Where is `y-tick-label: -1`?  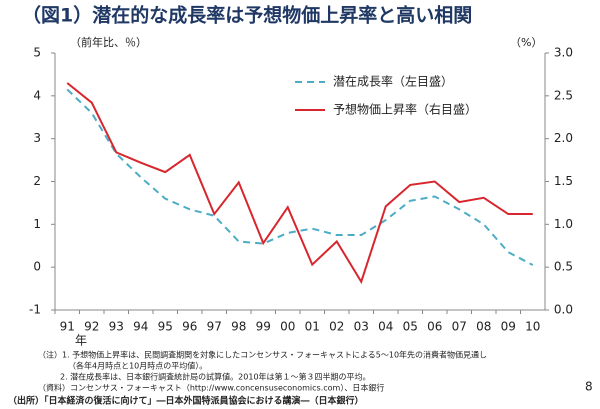
y-tick-label: -1 is located at coordinates (35, 310).